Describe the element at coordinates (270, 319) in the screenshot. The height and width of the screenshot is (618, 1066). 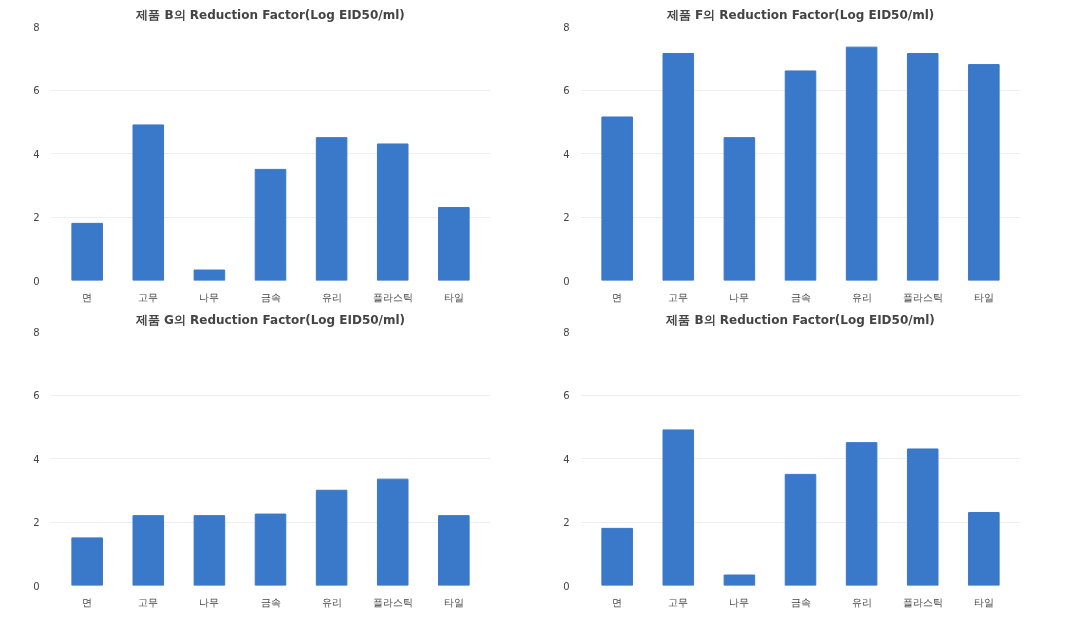
I see `chart-title: 제품 G의 Reduction Factor(Log EID50/ml)` at that location.